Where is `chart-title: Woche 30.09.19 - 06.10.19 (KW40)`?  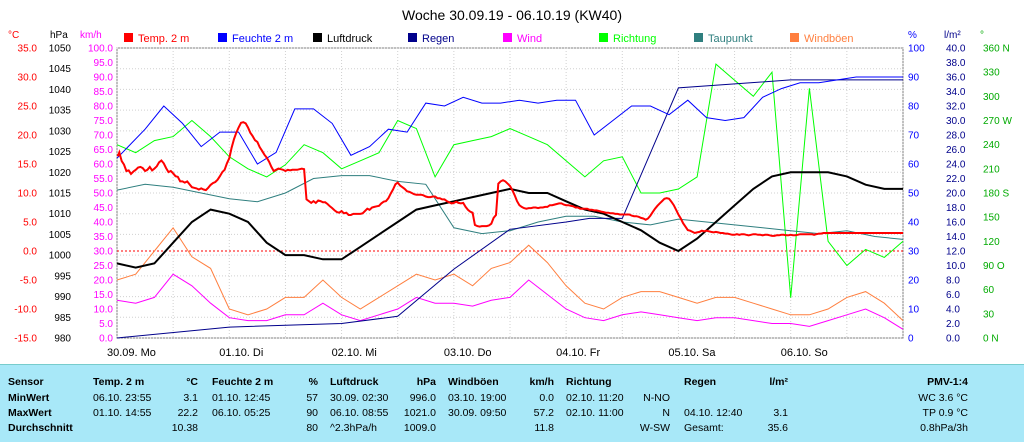 chart-title: Woche 30.09.19 - 06.10.19 (KW40) is located at coordinates (512, 15).